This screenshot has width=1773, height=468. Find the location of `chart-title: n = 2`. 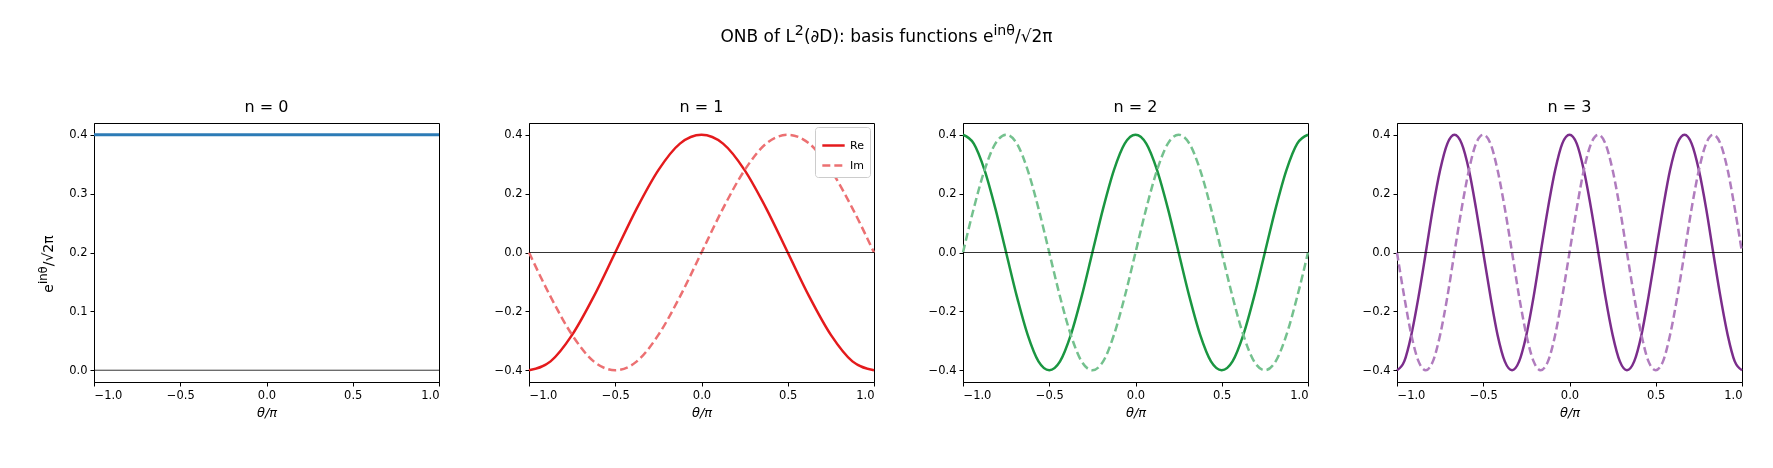

chart-title: n = 2 is located at coordinates (1135, 106).